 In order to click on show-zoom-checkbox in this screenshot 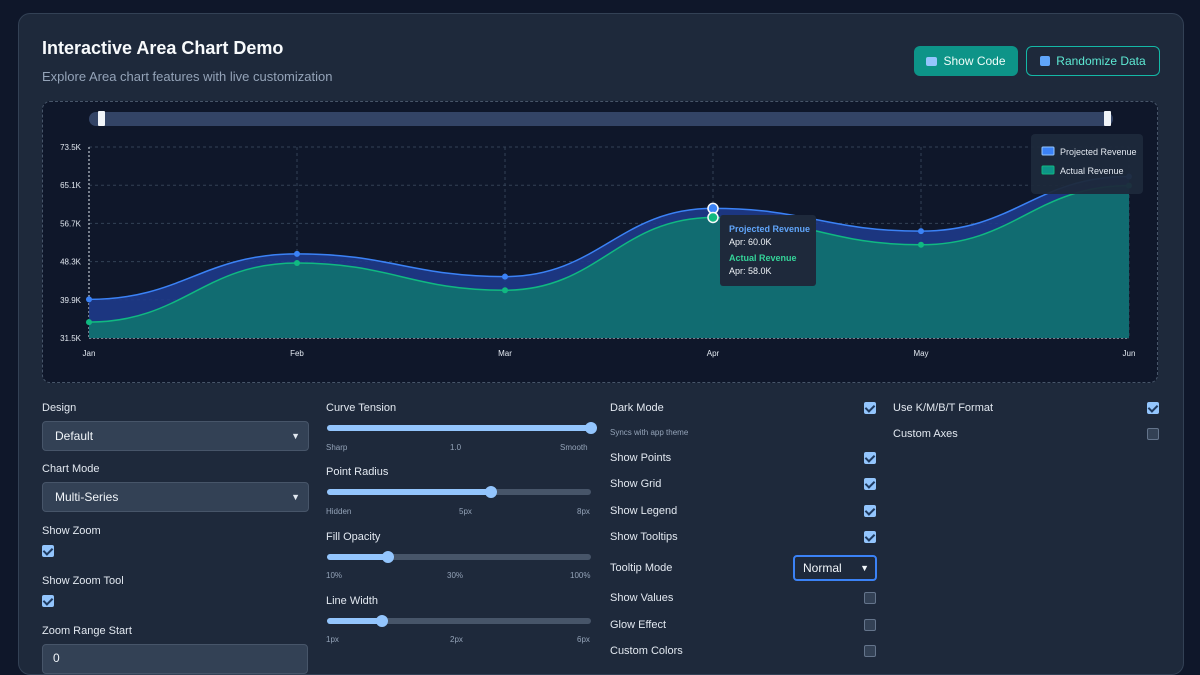, I will do `click(48, 551)`.